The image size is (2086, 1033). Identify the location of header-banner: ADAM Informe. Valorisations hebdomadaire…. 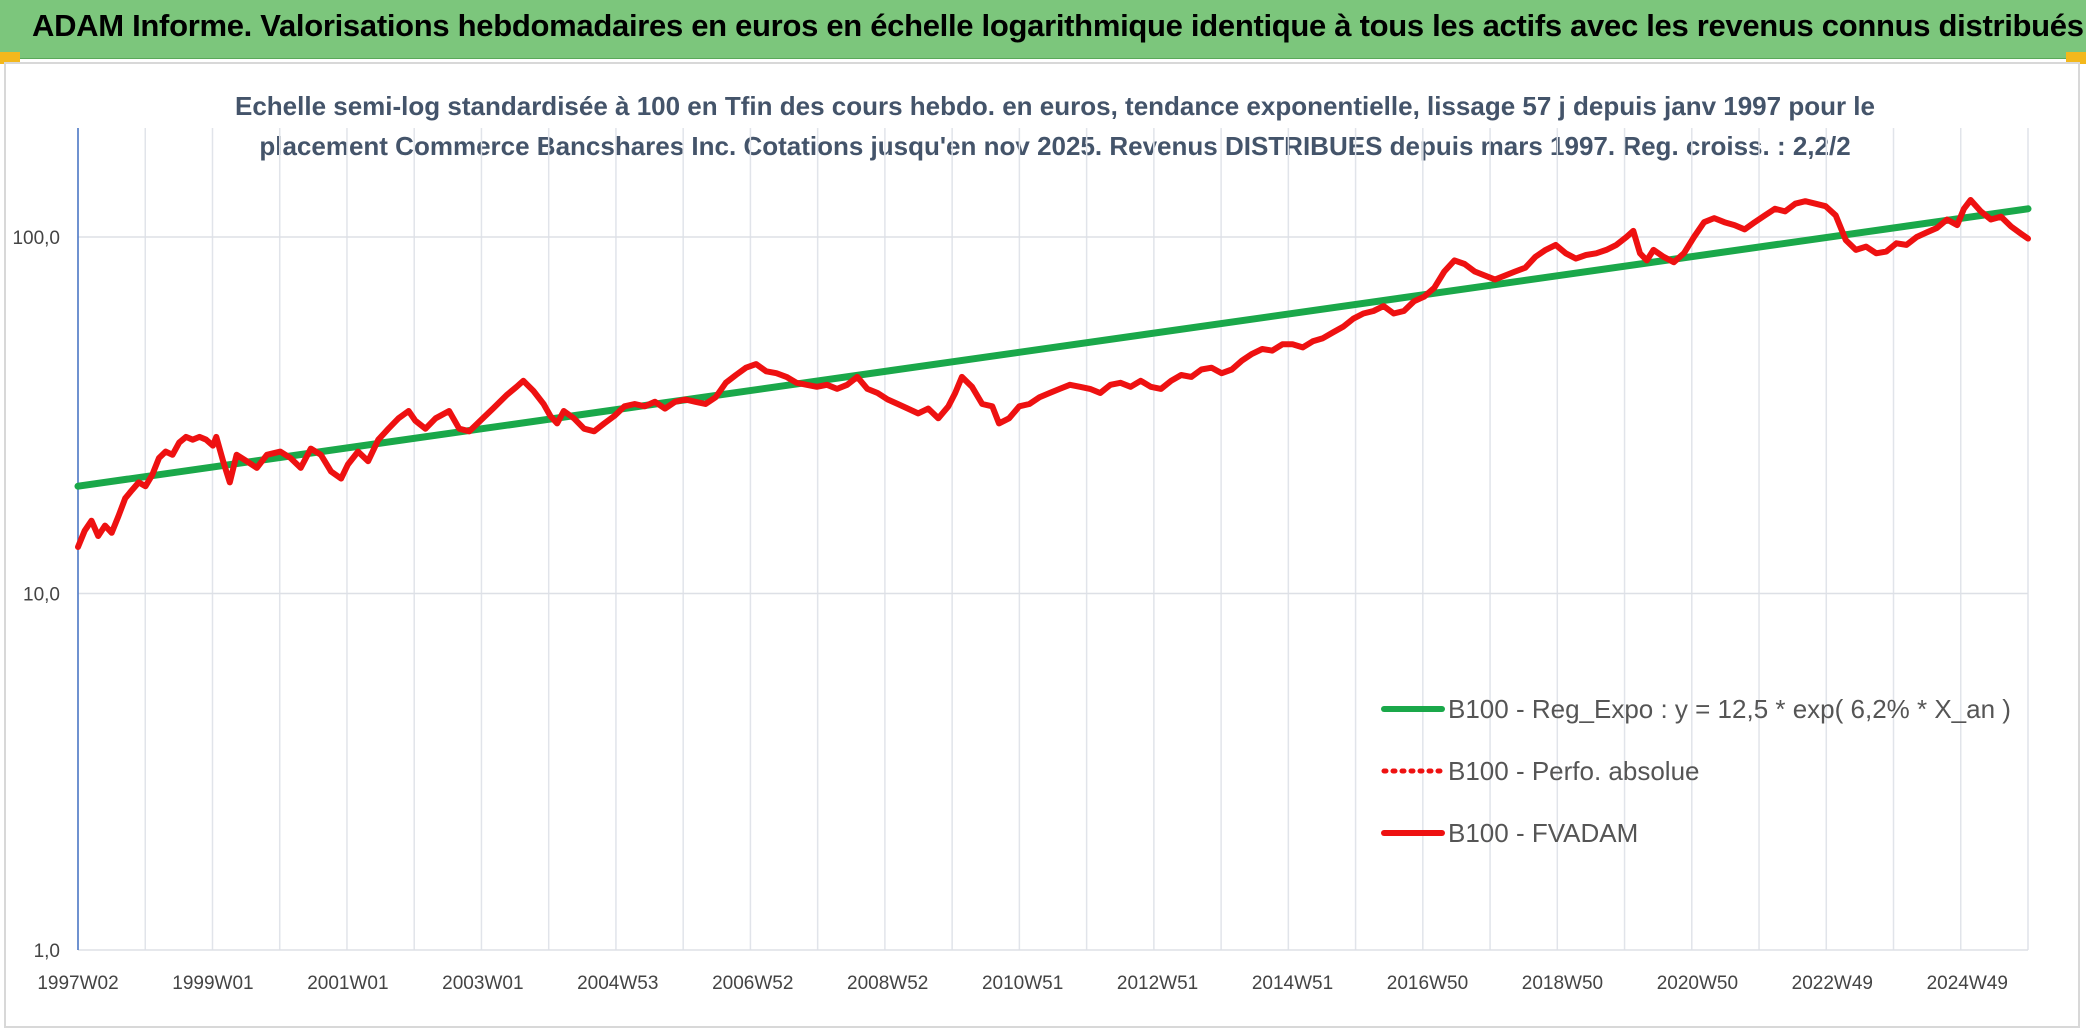
(1043, 29).